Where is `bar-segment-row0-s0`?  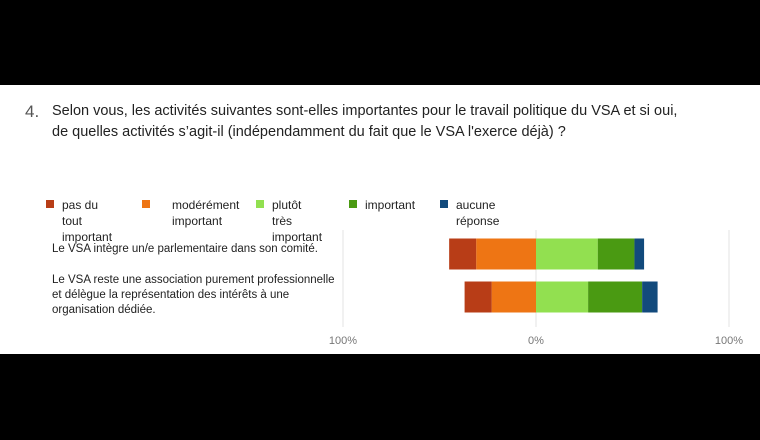 bar-segment-row0-s0 is located at coordinates (463, 254).